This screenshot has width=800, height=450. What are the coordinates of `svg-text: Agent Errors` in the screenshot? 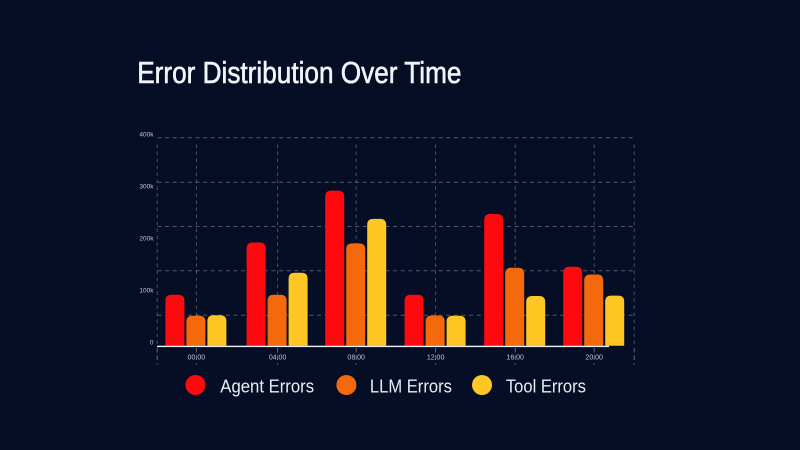 It's located at (267, 386).